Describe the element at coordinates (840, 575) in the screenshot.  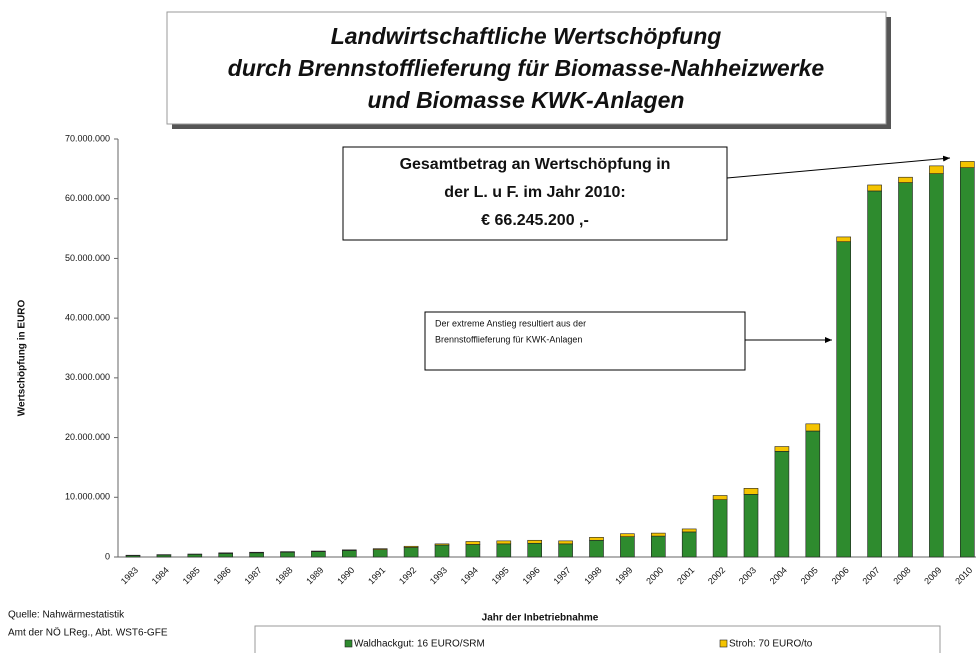
I see `x-tick-label: 2006` at that location.